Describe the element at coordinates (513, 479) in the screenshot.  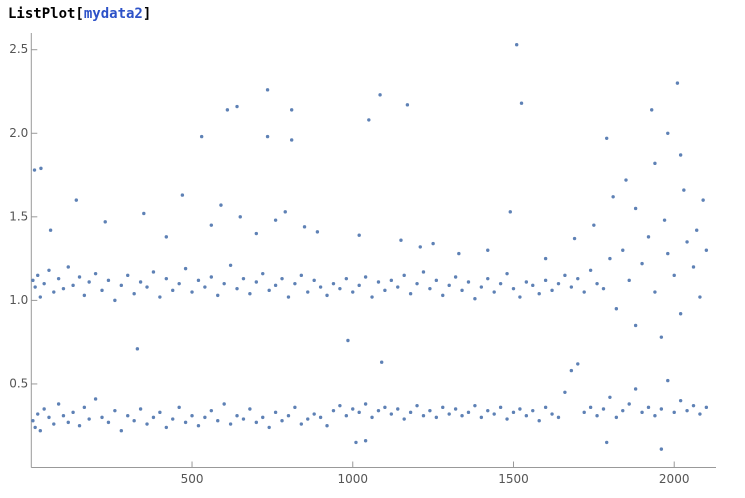
I see `x-tick-label: 1500` at that location.